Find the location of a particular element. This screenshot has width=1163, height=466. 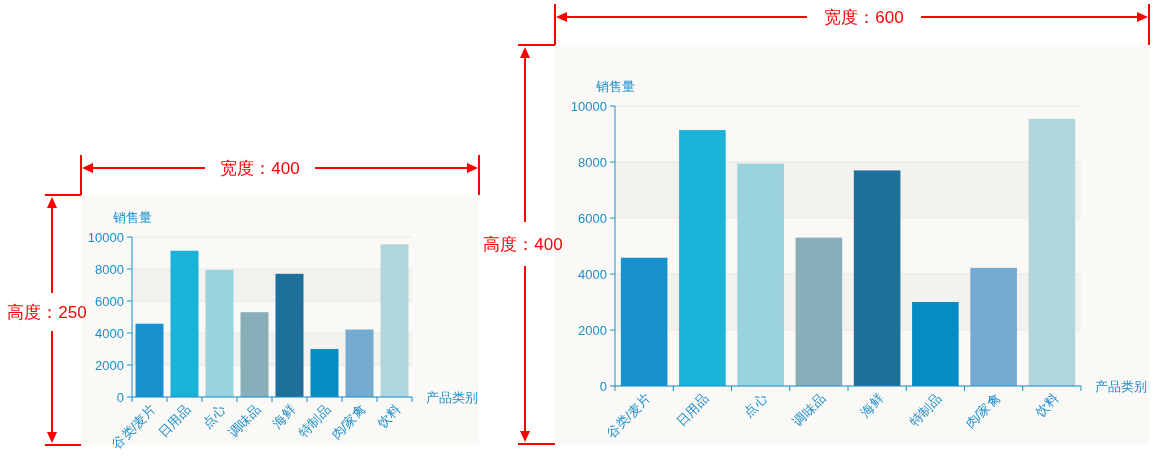

x-tick-label: 日用品 is located at coordinates (692, 409).